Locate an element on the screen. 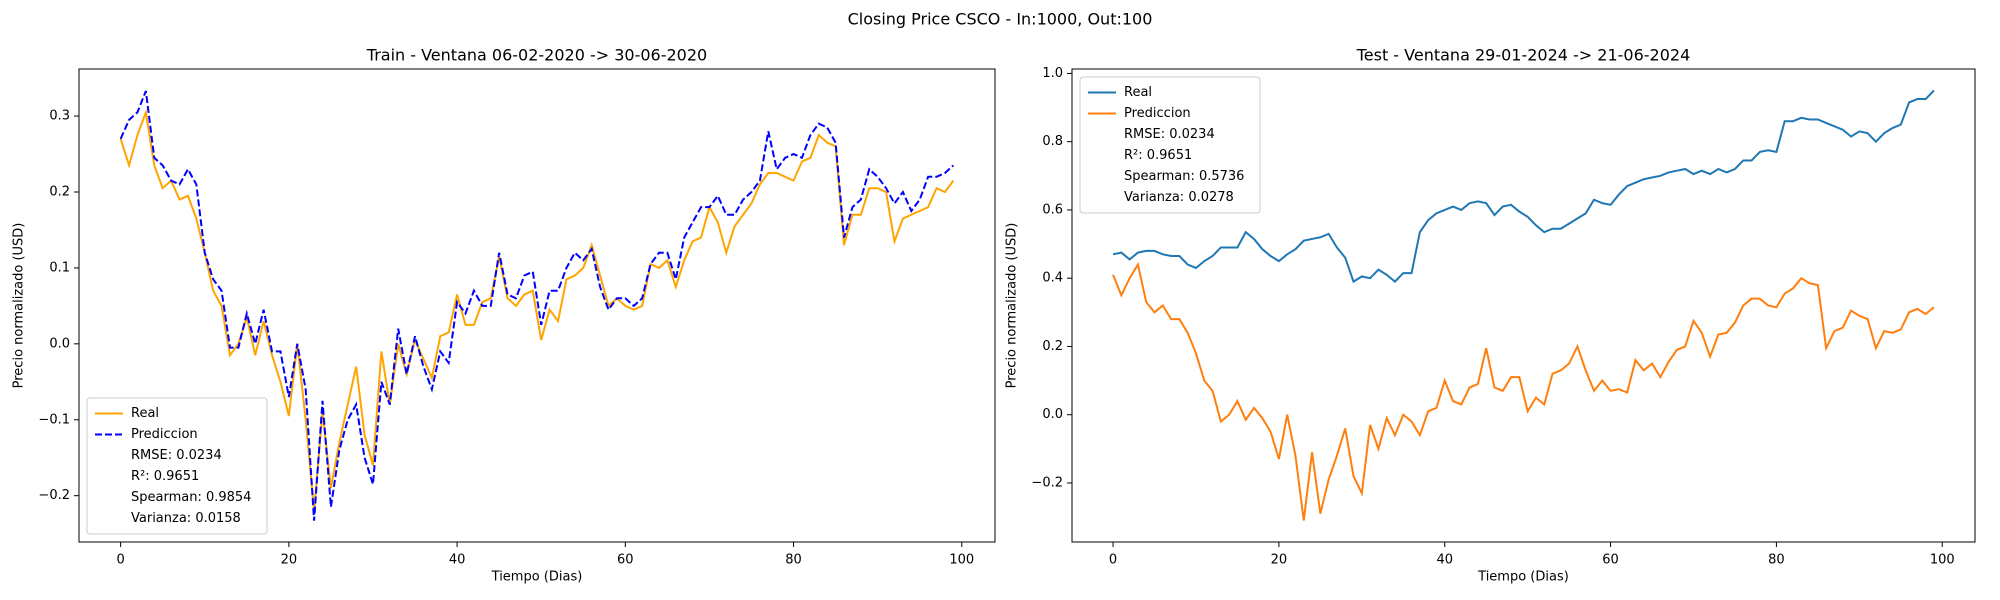 This screenshot has width=2000, height=600. y-tick-label: 0.3 is located at coordinates (59, 116).